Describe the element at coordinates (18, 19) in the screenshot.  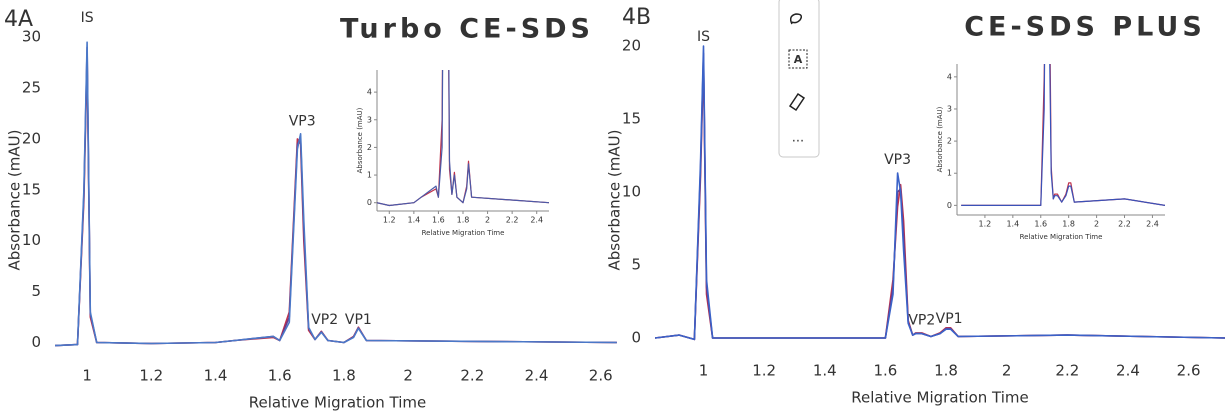
I see `panel-label: 4A` at that location.